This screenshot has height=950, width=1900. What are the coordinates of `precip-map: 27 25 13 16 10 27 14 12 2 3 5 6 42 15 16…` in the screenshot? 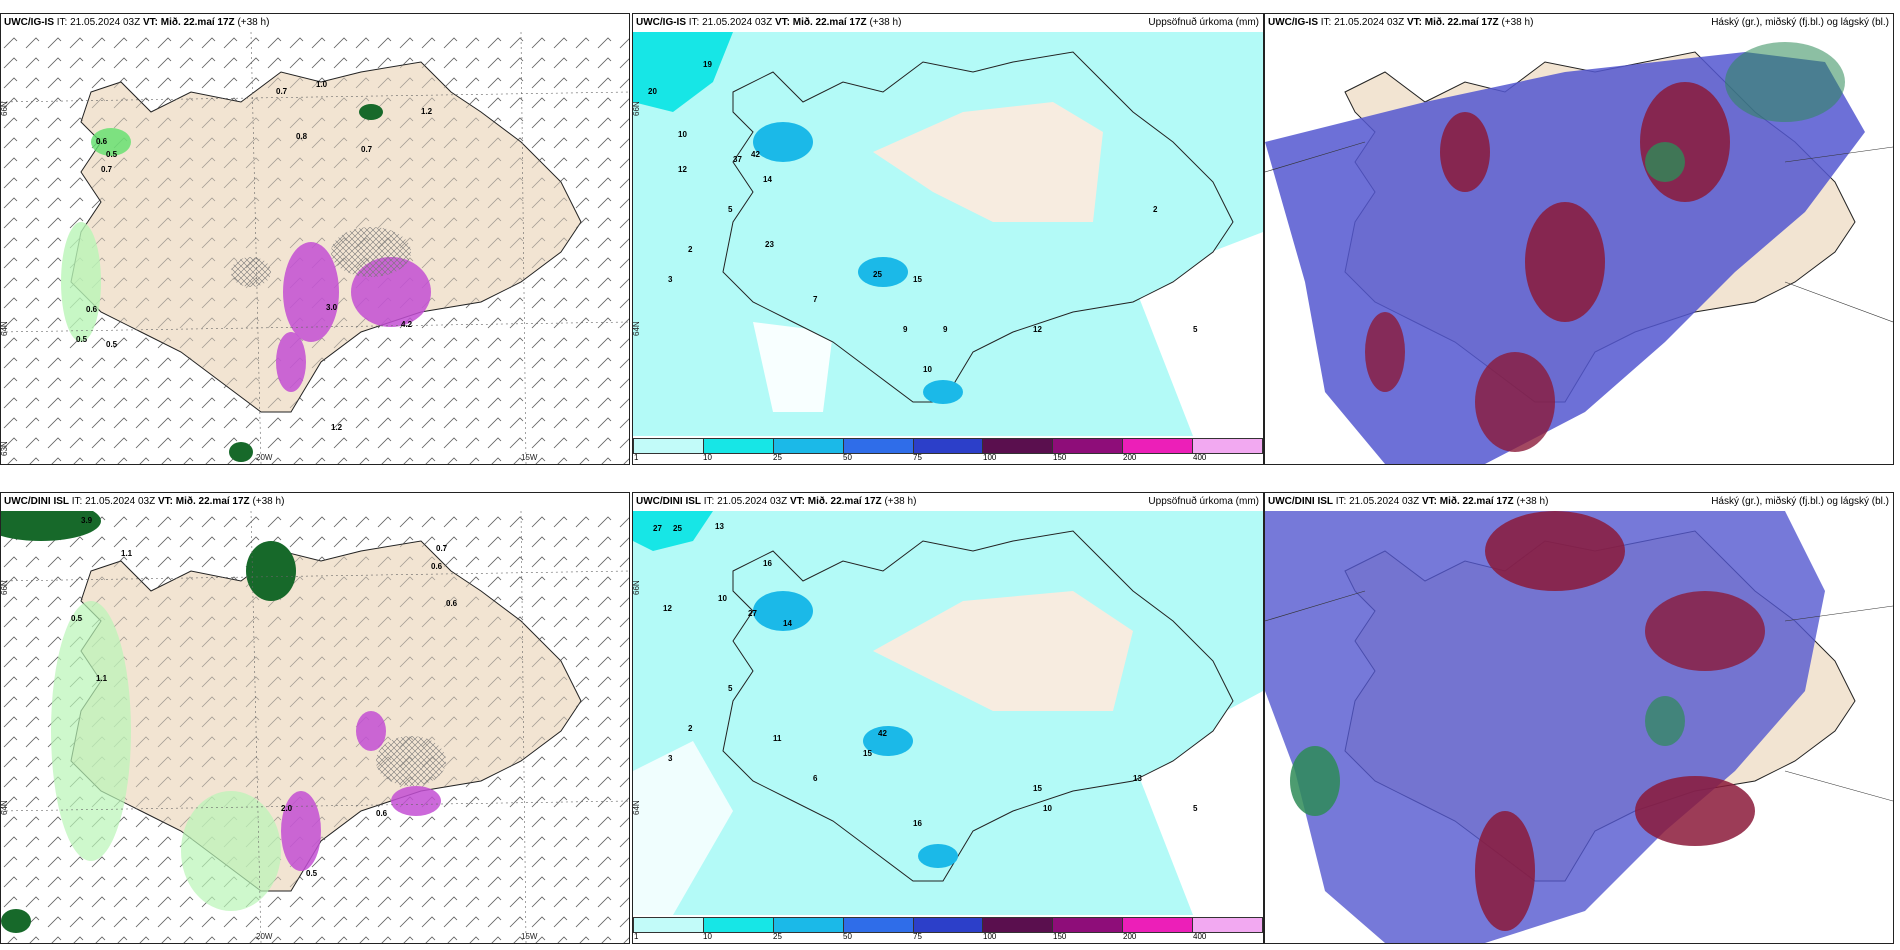 It's located at (948, 713).